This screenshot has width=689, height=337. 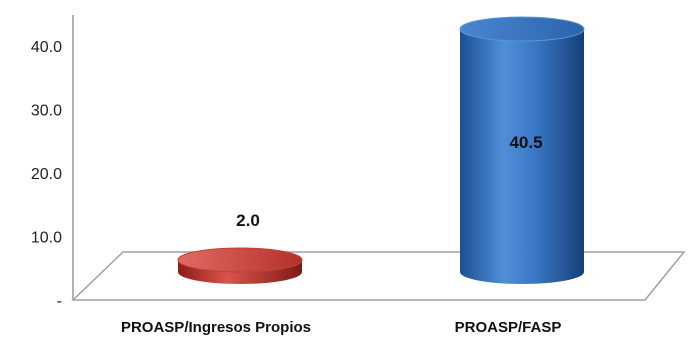 What do you see at coordinates (525, 142) in the screenshot?
I see `data-label: 40.5` at bounding box center [525, 142].